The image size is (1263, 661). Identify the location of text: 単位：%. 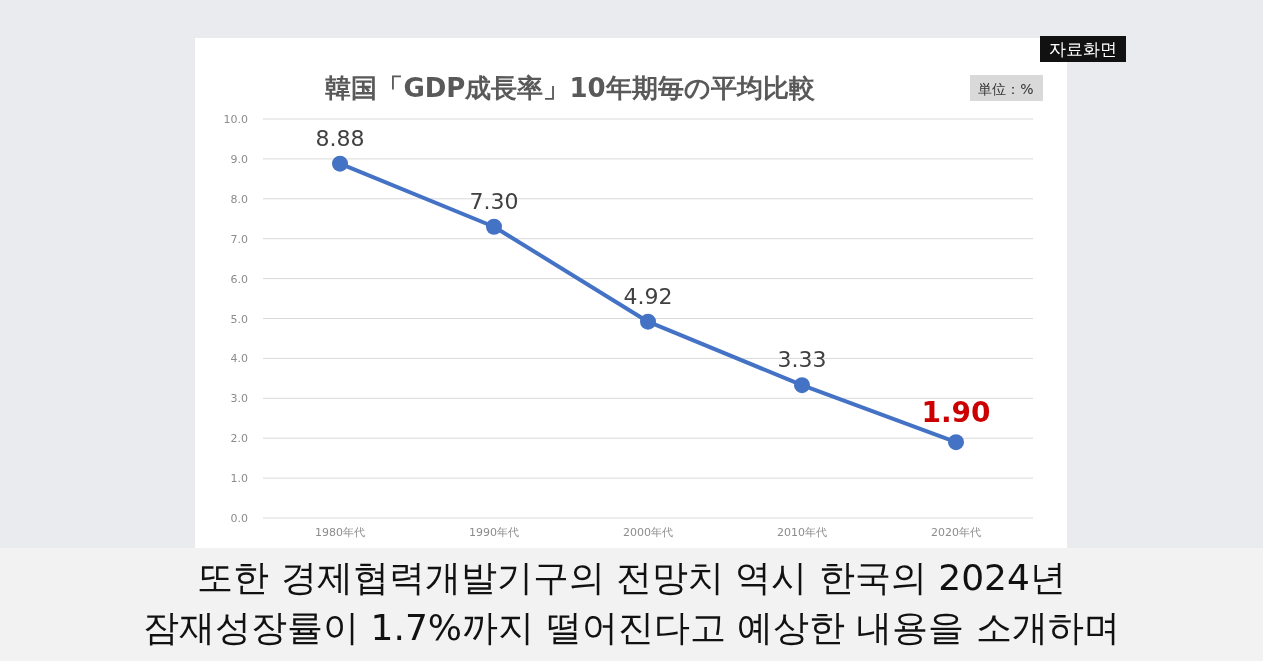
(1006, 89).